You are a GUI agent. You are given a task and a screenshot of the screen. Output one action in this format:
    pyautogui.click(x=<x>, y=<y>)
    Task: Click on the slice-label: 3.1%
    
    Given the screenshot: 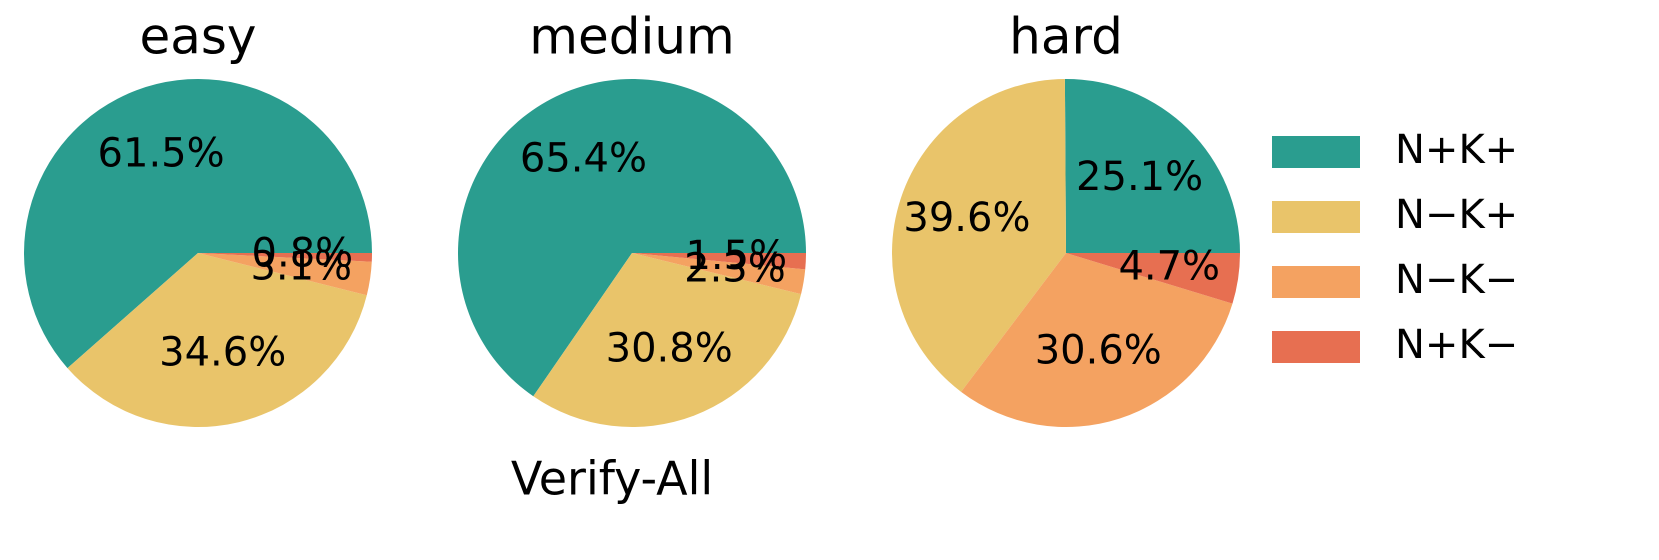 What is the action you would take?
    pyautogui.click(x=301, y=266)
    